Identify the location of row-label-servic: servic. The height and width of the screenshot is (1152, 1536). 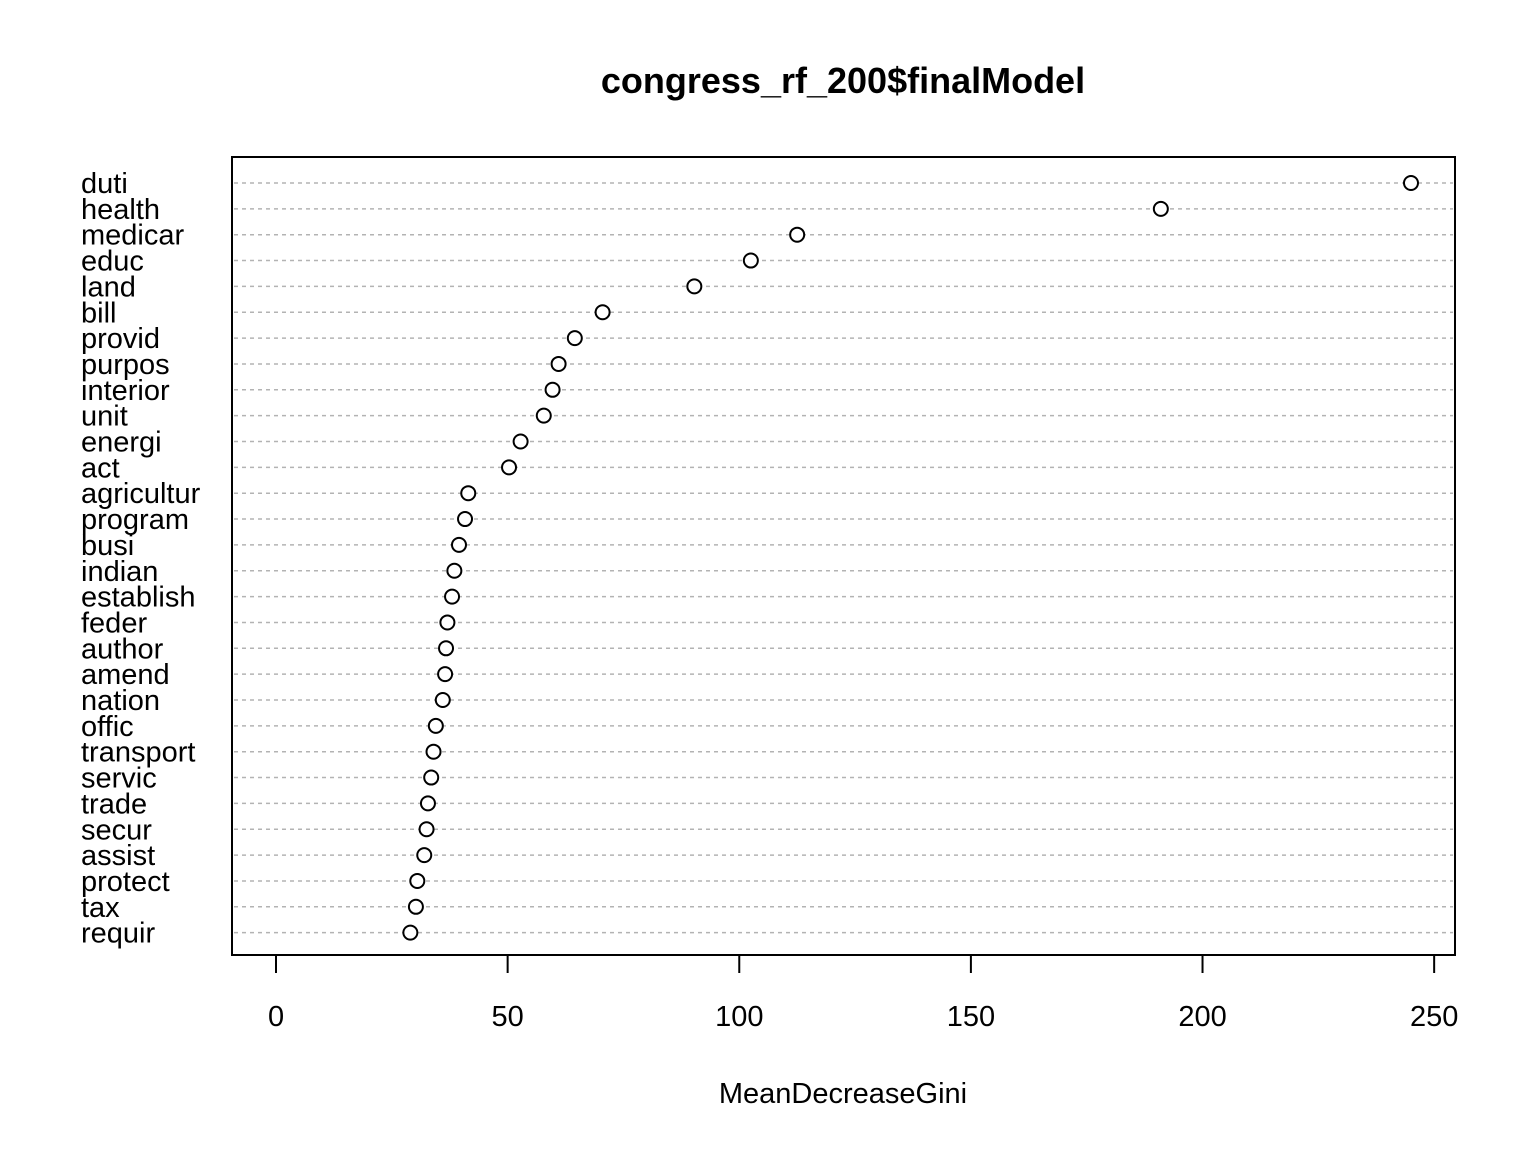
(119, 779).